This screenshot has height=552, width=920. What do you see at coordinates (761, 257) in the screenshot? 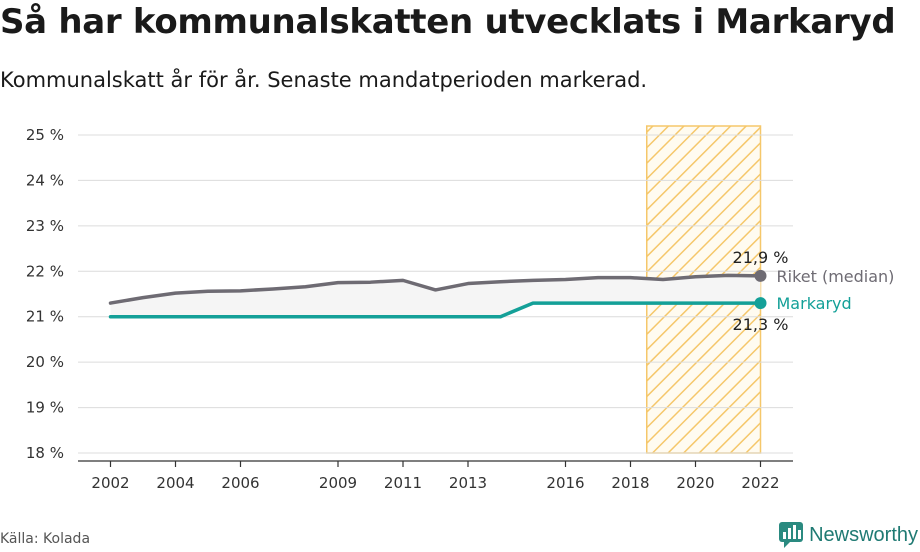
I see `value-label-0: 21,9 %` at bounding box center [761, 257].